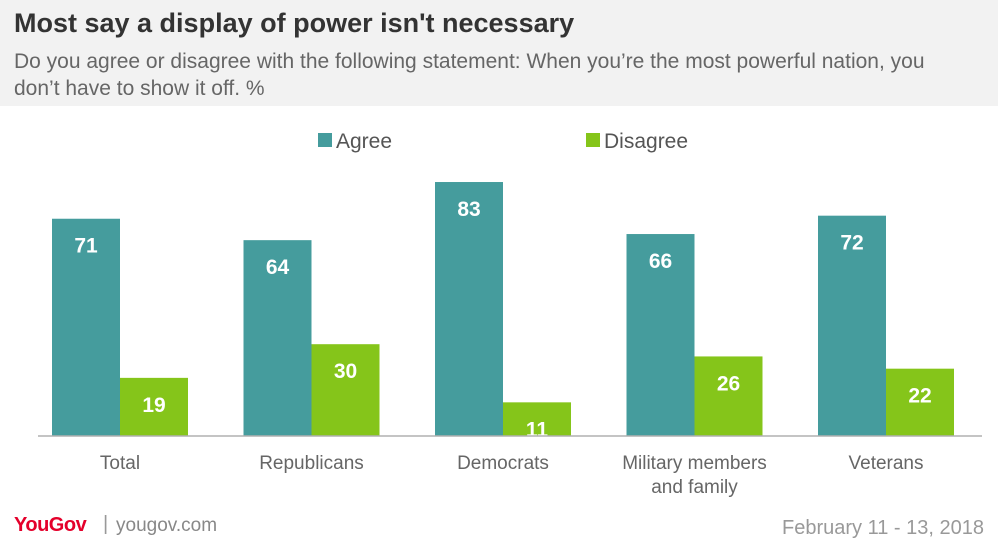 This screenshot has width=998, height=547. Describe the element at coordinates (50, 525) in the screenshot. I see `yougov-logo: YouGov` at that location.